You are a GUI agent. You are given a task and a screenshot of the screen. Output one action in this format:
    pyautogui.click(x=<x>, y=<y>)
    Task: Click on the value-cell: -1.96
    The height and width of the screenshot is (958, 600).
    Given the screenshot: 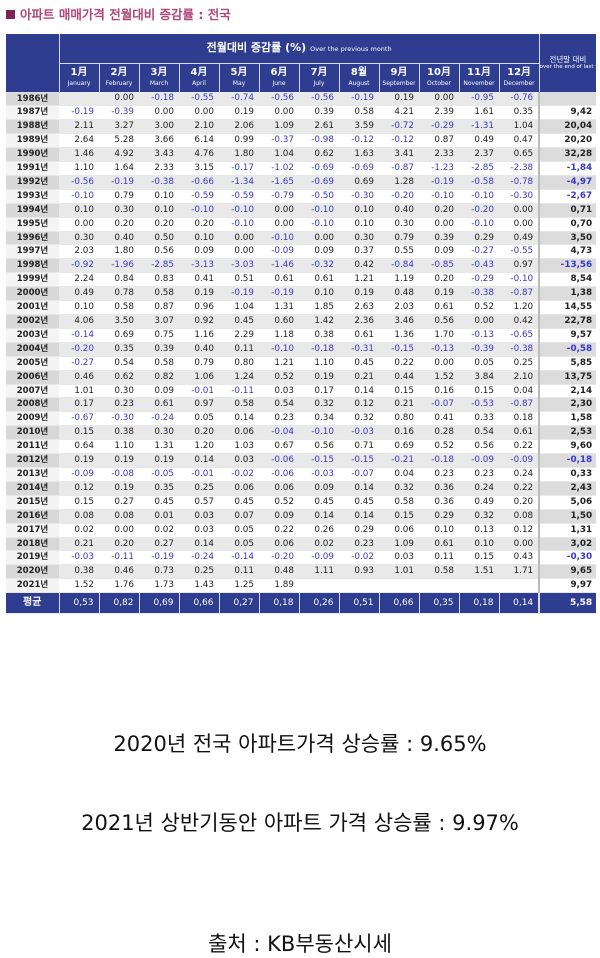 What is the action you would take?
    pyautogui.click(x=119, y=266)
    